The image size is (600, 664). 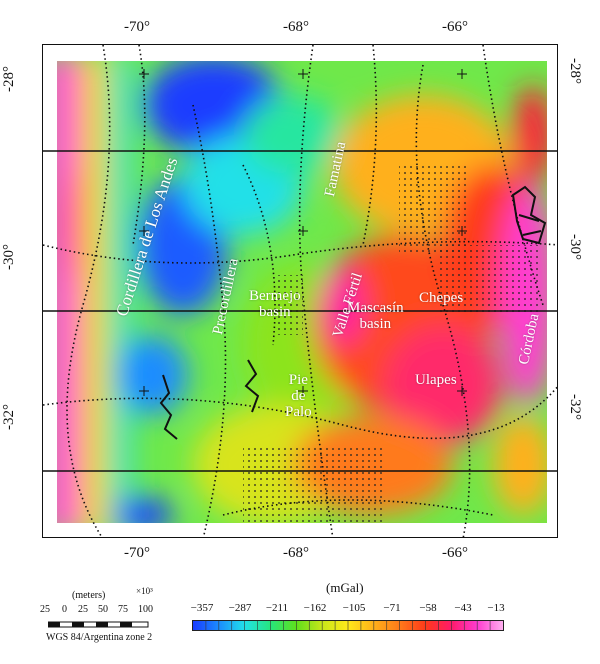 I want to click on x-tick-bottom-3: -66°, so click(x=455, y=553).